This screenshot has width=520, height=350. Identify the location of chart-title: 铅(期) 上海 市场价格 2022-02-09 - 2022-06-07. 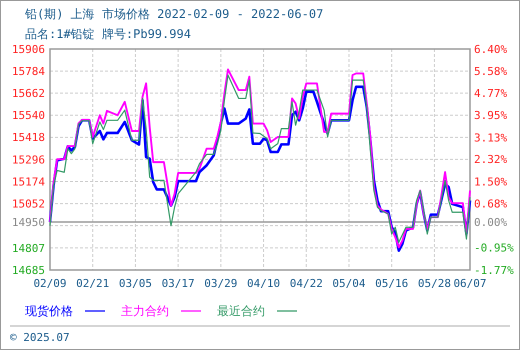
(174, 14).